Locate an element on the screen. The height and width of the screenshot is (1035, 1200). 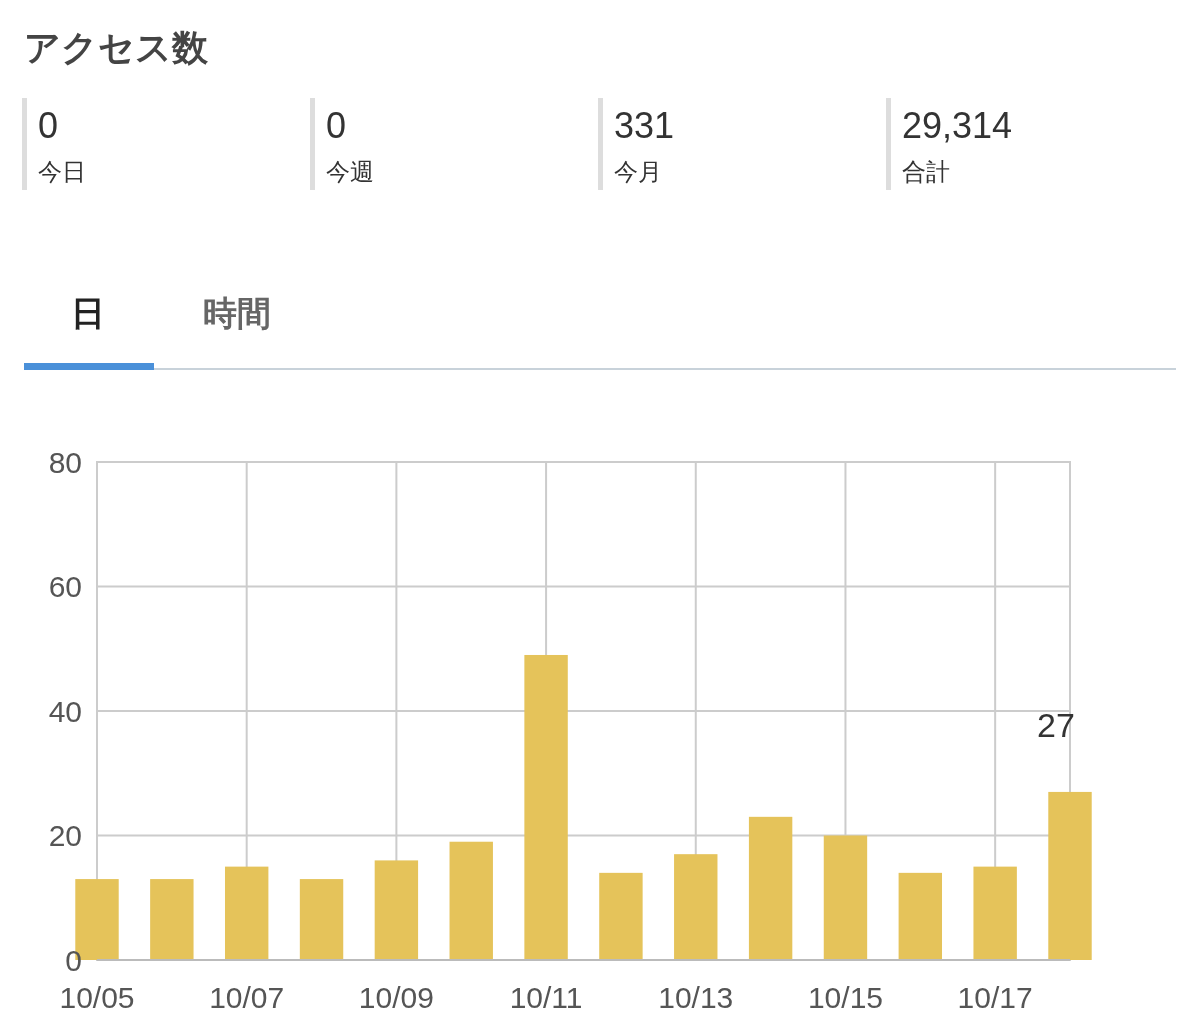
text: 0 is located at coordinates (336, 125).